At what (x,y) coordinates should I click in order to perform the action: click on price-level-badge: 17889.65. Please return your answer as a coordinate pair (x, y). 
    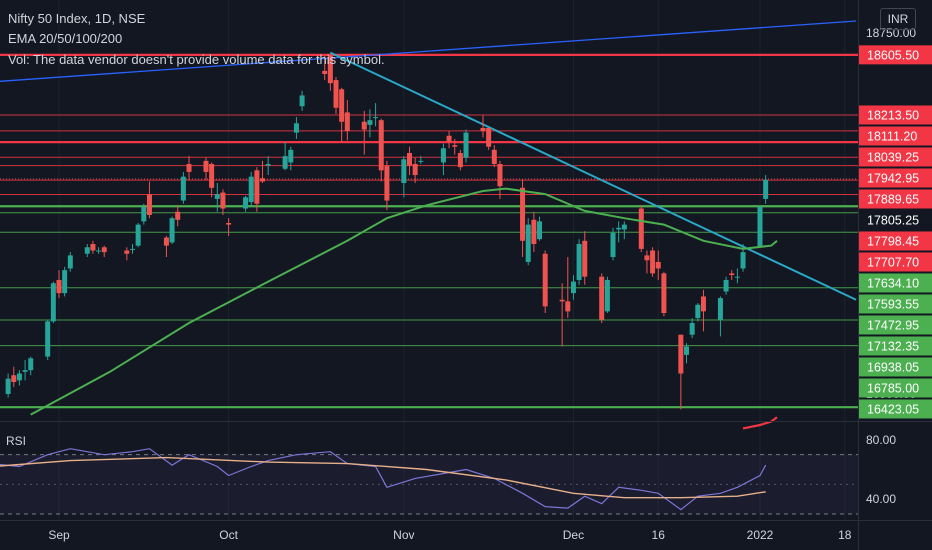
    Looking at the image, I should click on (895, 199).